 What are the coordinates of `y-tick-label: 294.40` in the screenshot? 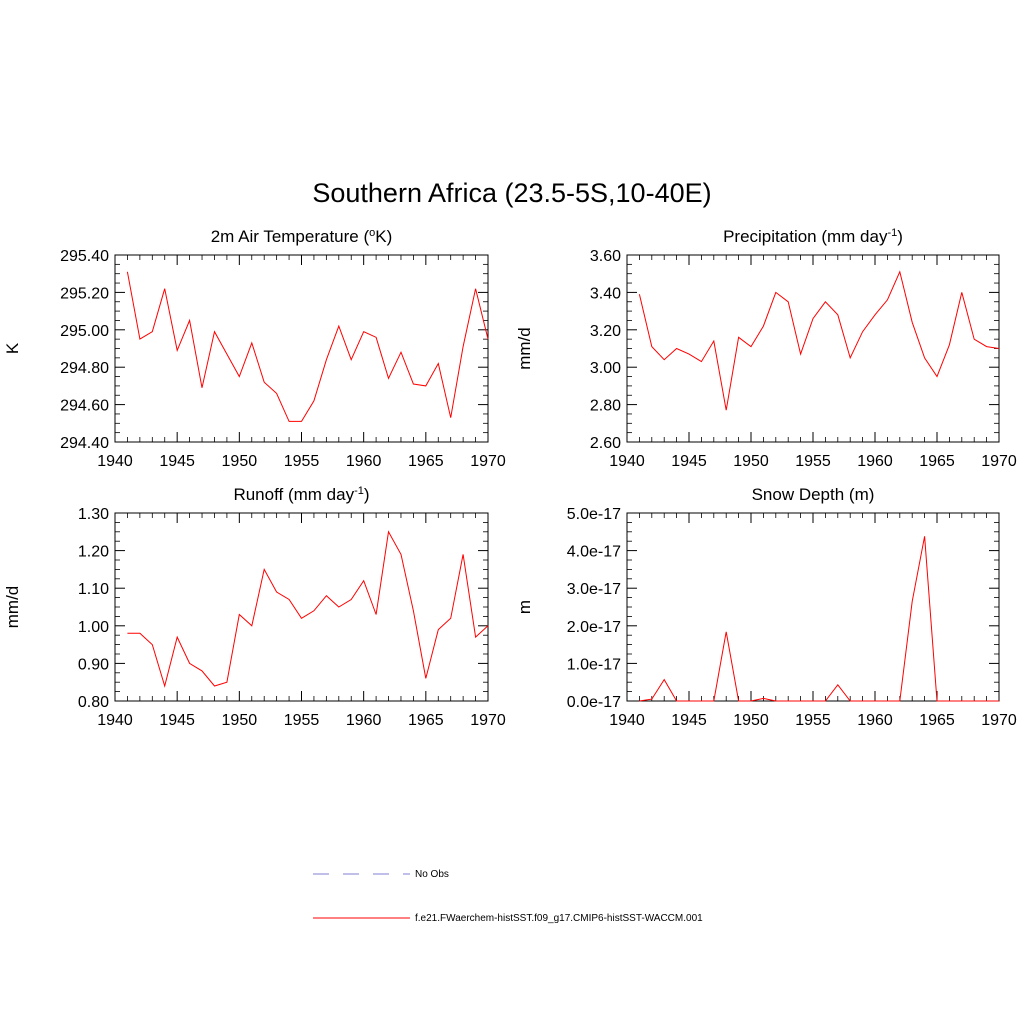 It's located at (84, 443).